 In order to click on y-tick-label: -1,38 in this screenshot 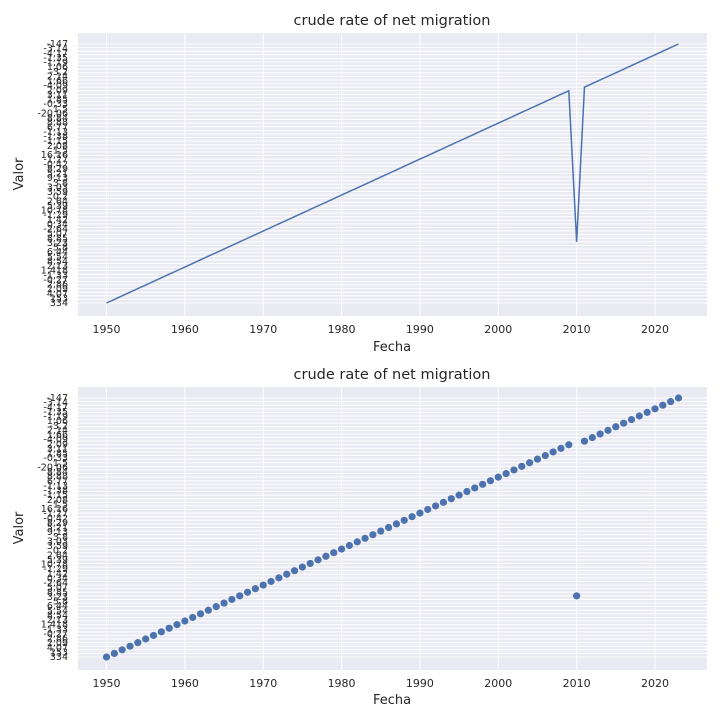, I will do `click(55, 137)`.